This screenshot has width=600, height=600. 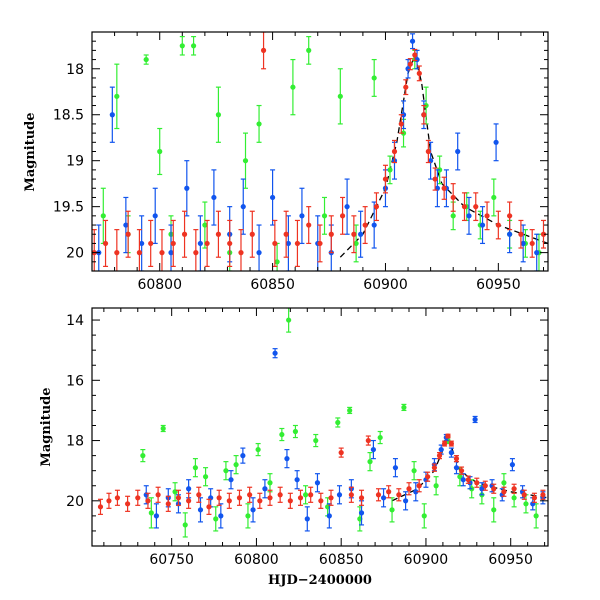 What do you see at coordinates (341, 560) in the screenshot?
I see `x-tick-label: 60850` at bounding box center [341, 560].